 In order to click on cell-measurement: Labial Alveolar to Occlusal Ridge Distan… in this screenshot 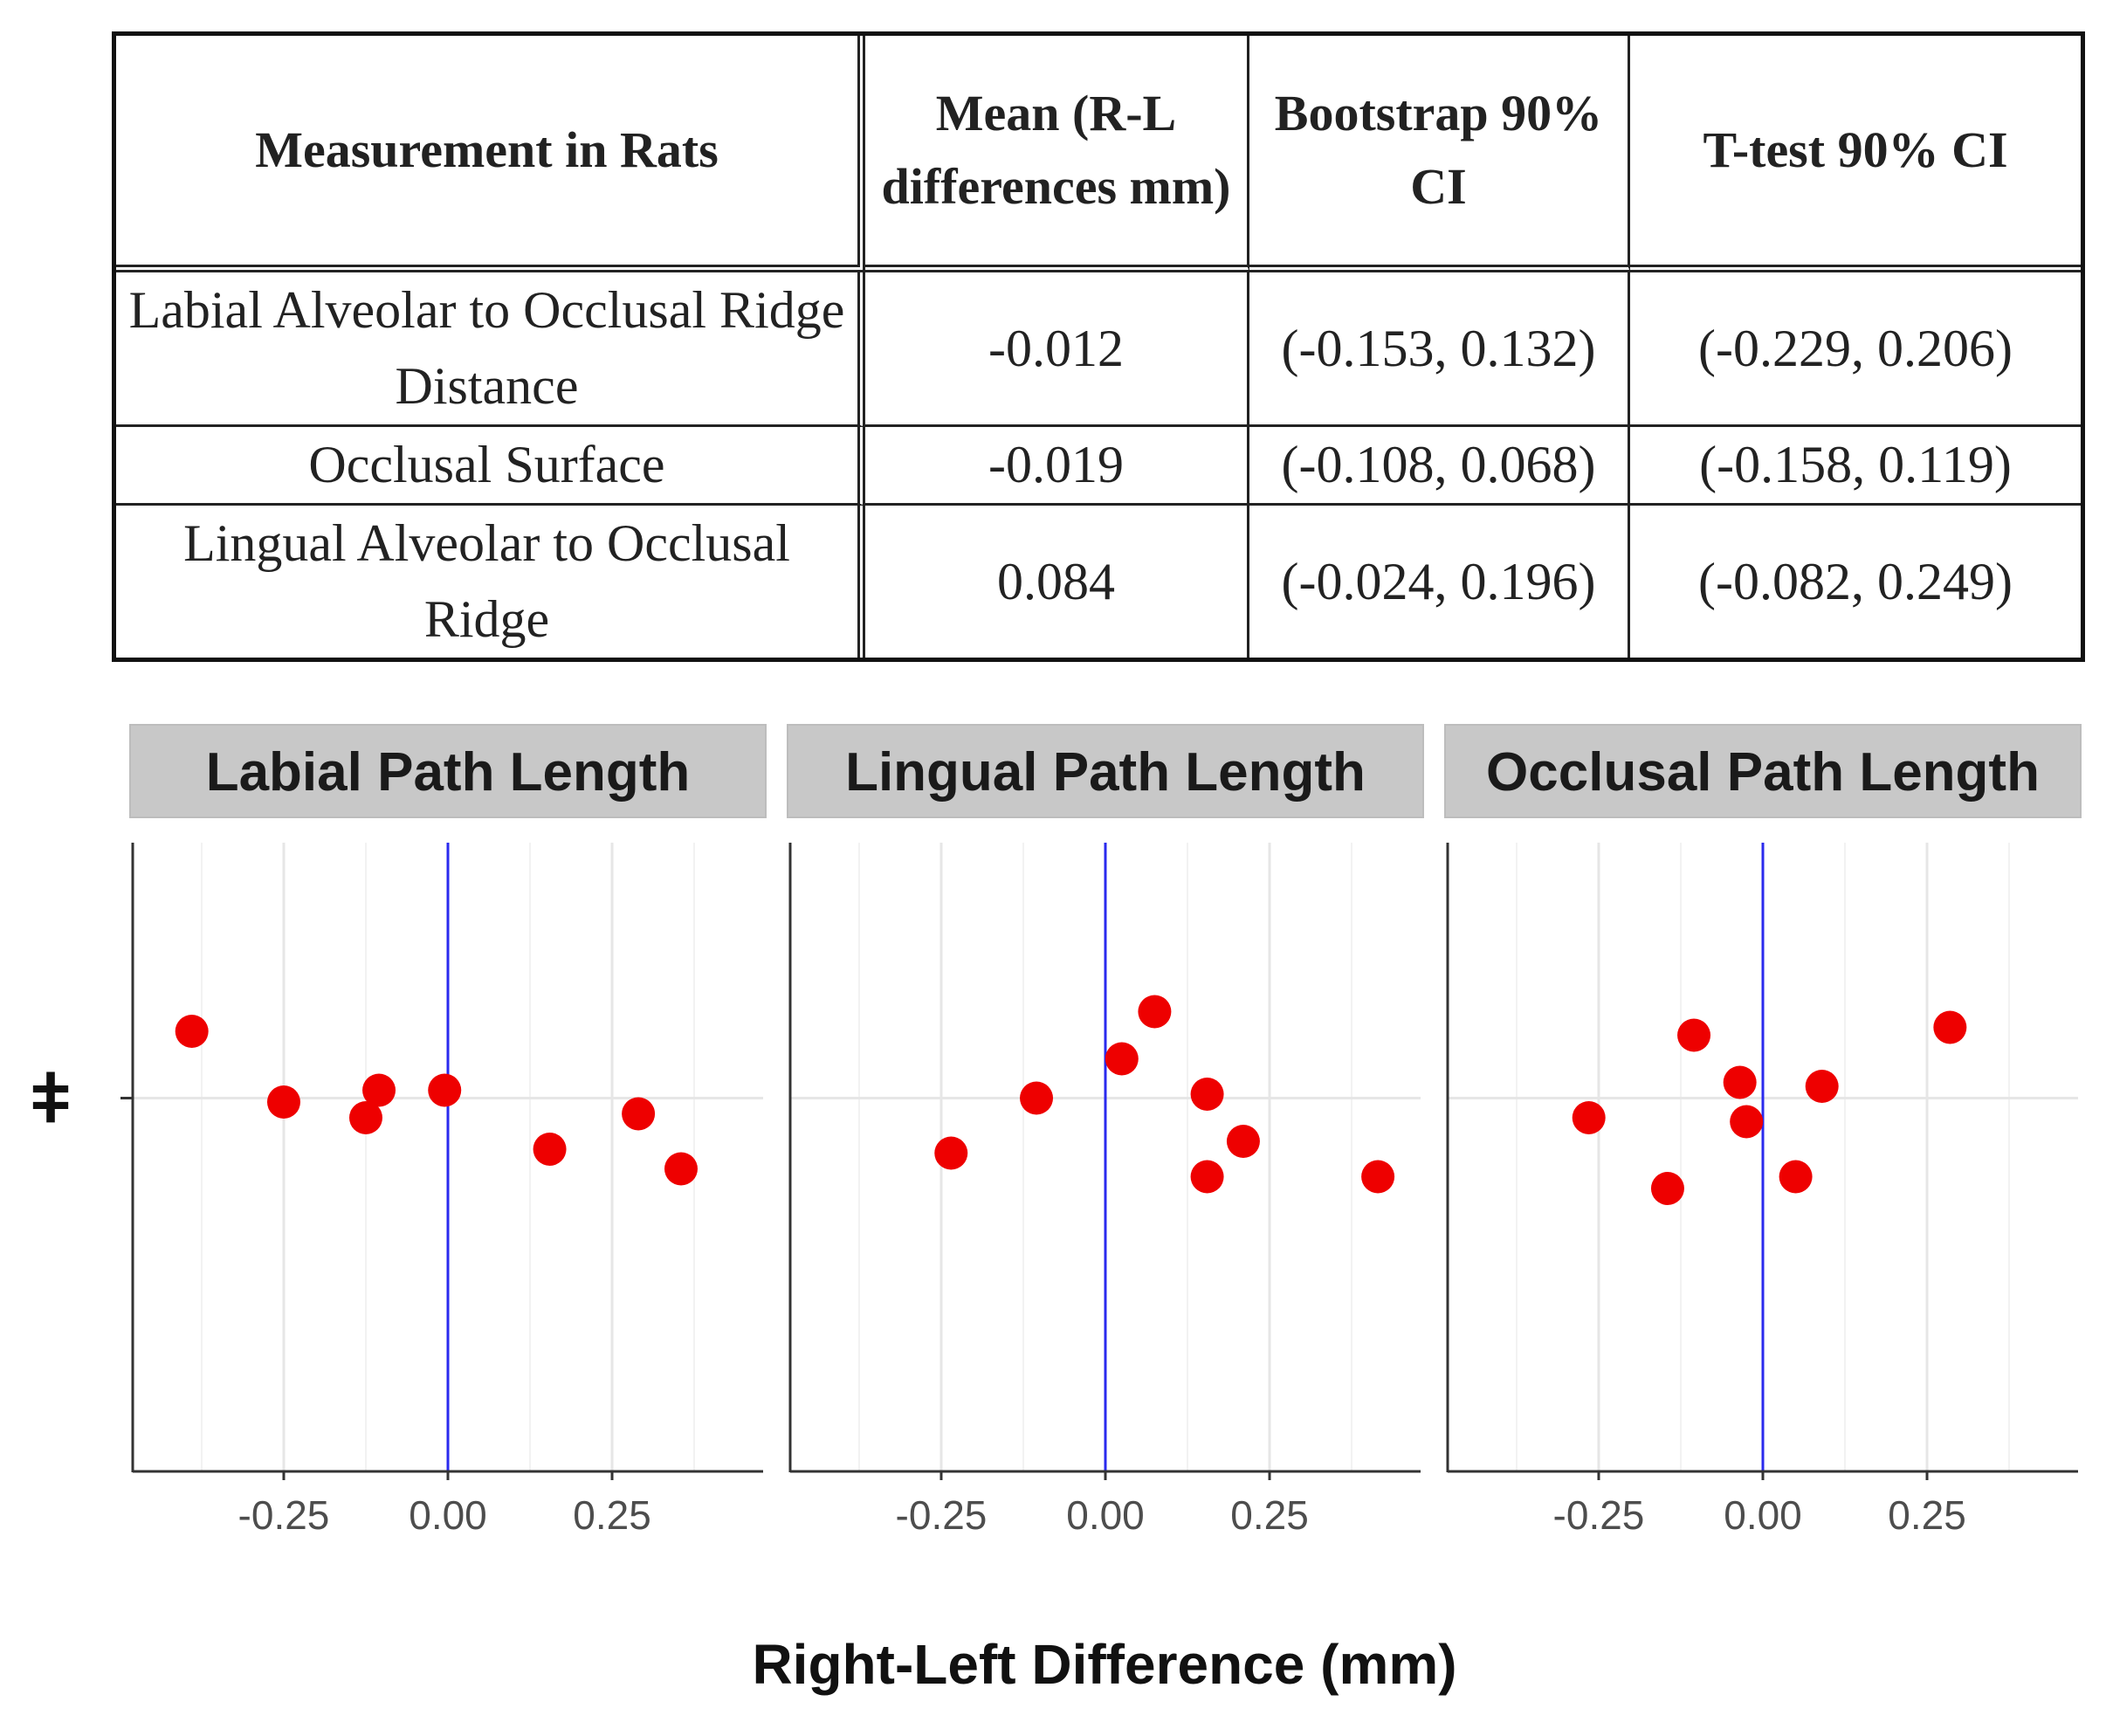, I will do `click(490, 349)`.